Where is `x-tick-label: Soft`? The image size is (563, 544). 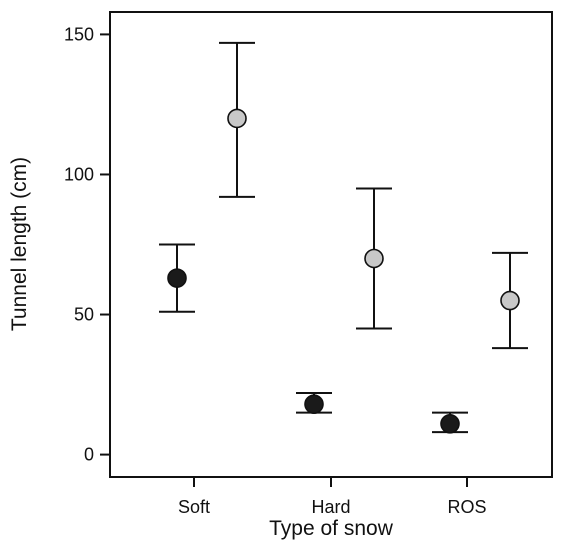 x-tick-label: Soft is located at coordinates (194, 507).